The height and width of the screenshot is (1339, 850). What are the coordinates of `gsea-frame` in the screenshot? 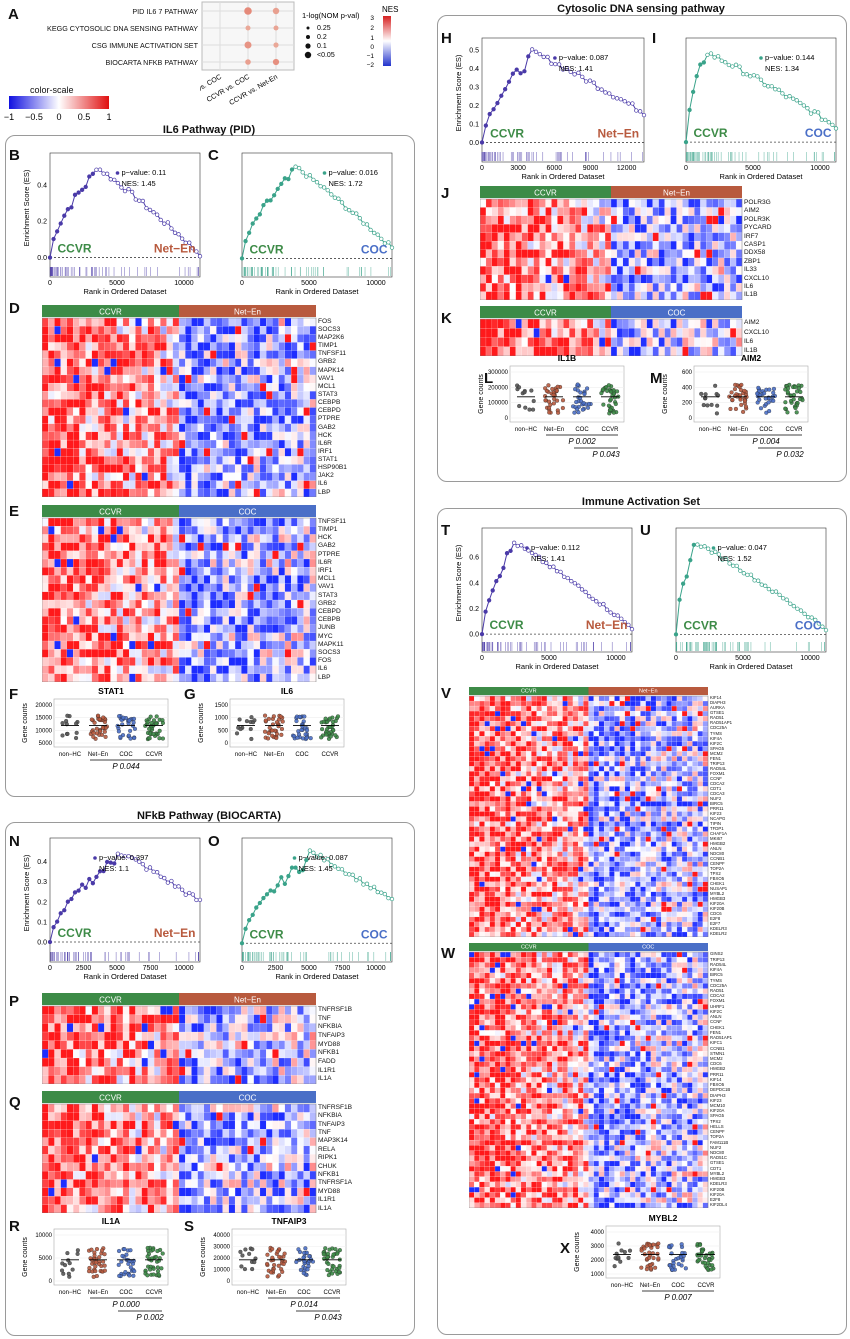 It's located at (125, 215).